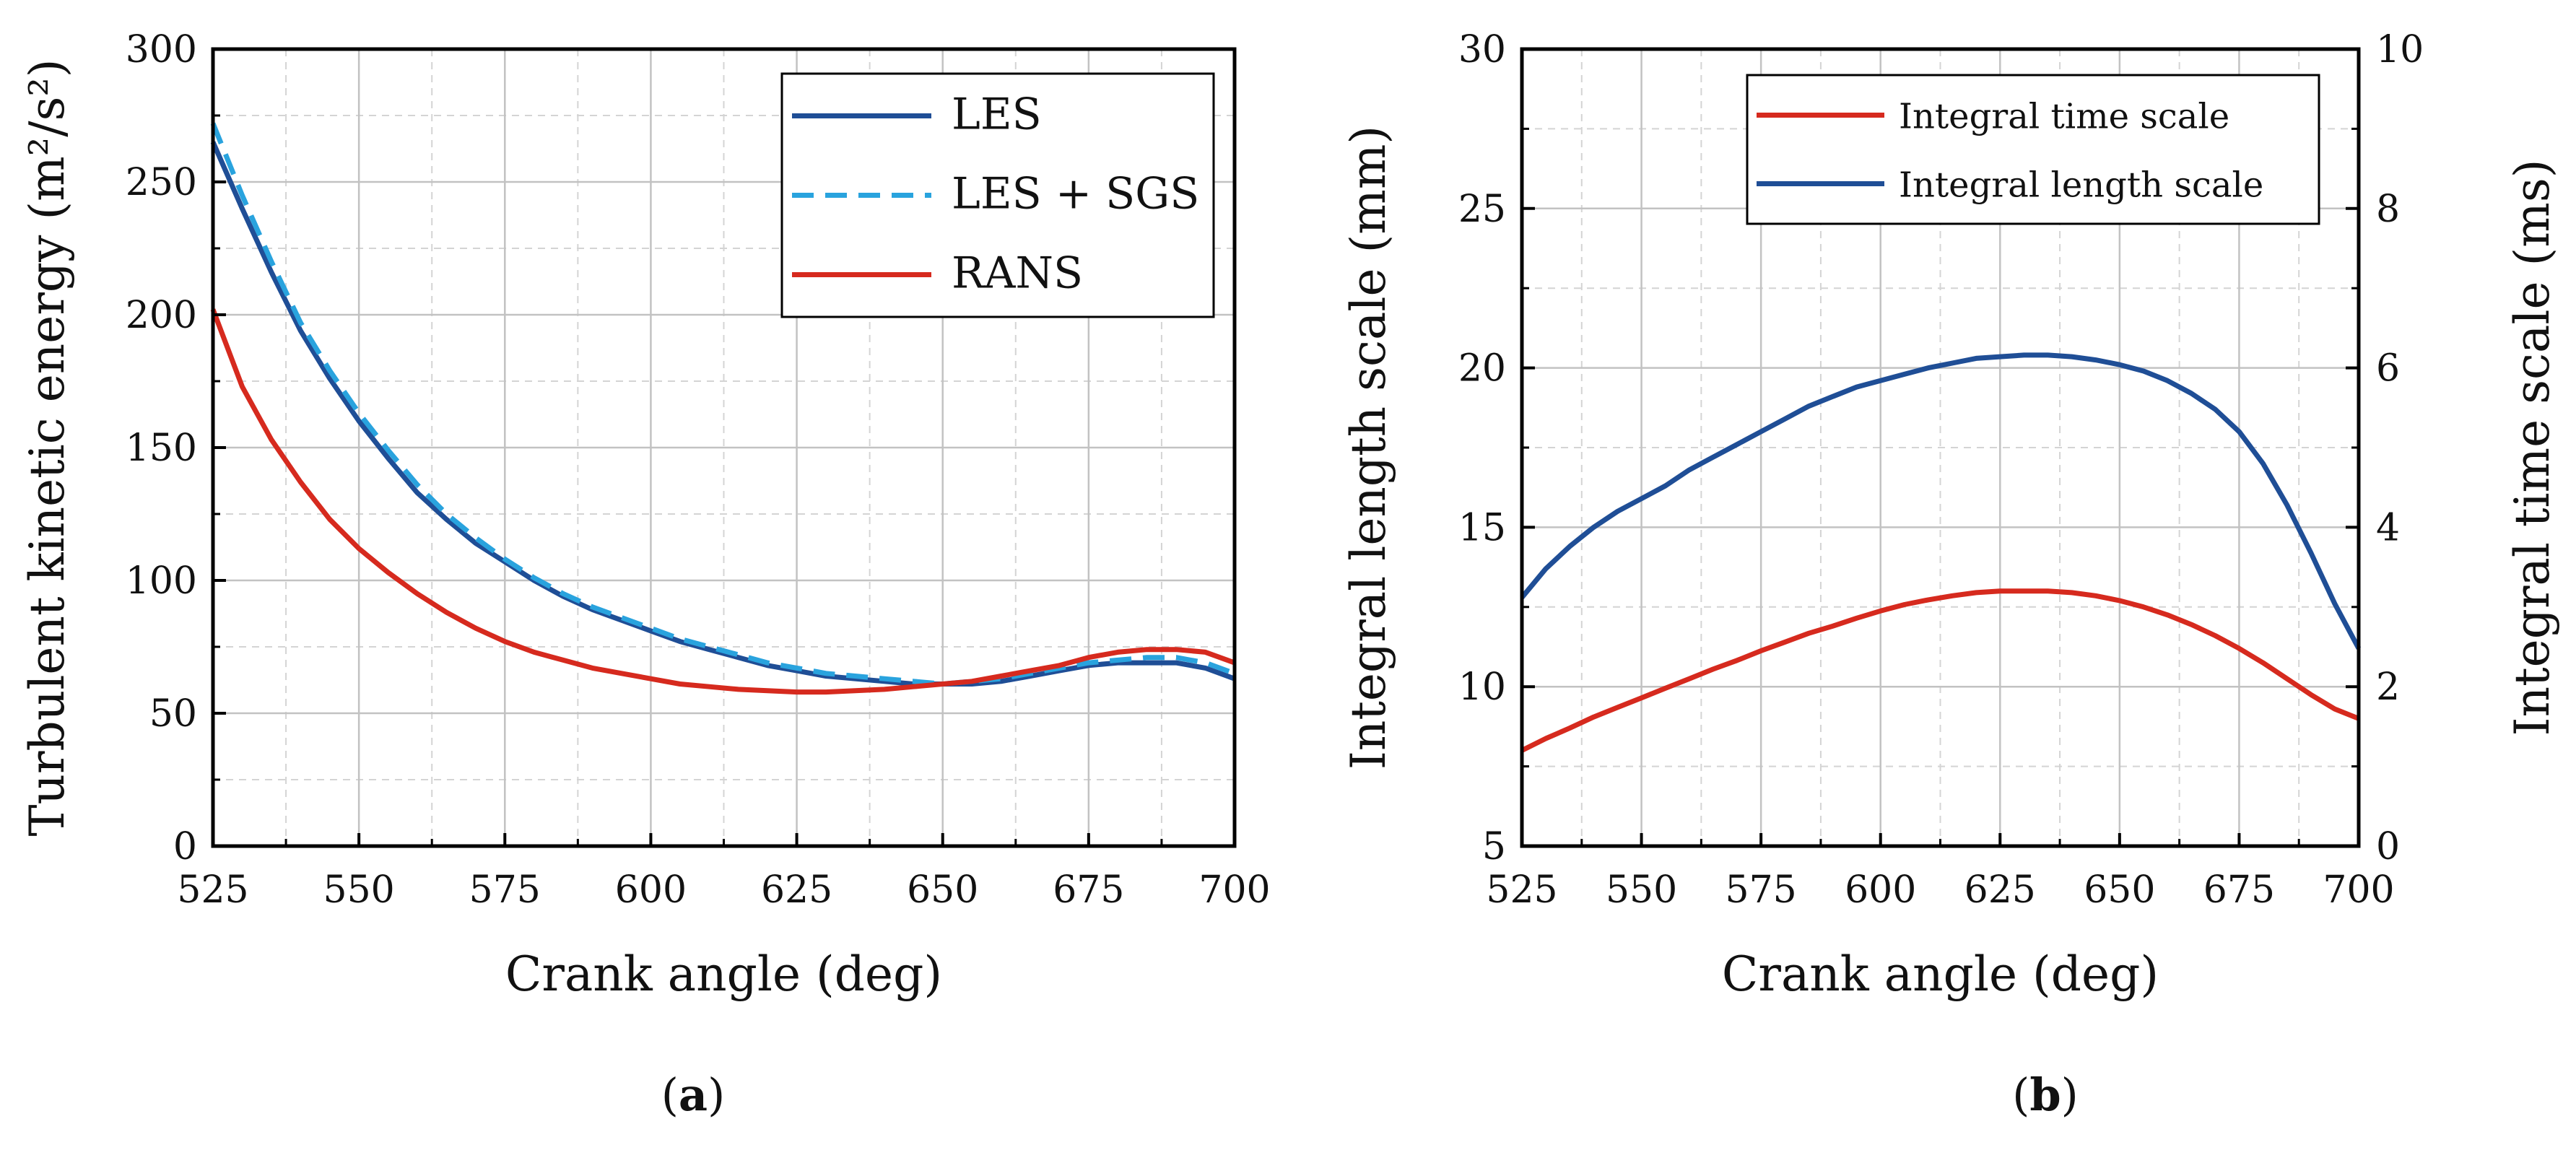 Image resolution: width=2576 pixels, height=1150 pixels. What do you see at coordinates (2388, 687) in the screenshot?
I see `y-right-tick-label: 2` at bounding box center [2388, 687].